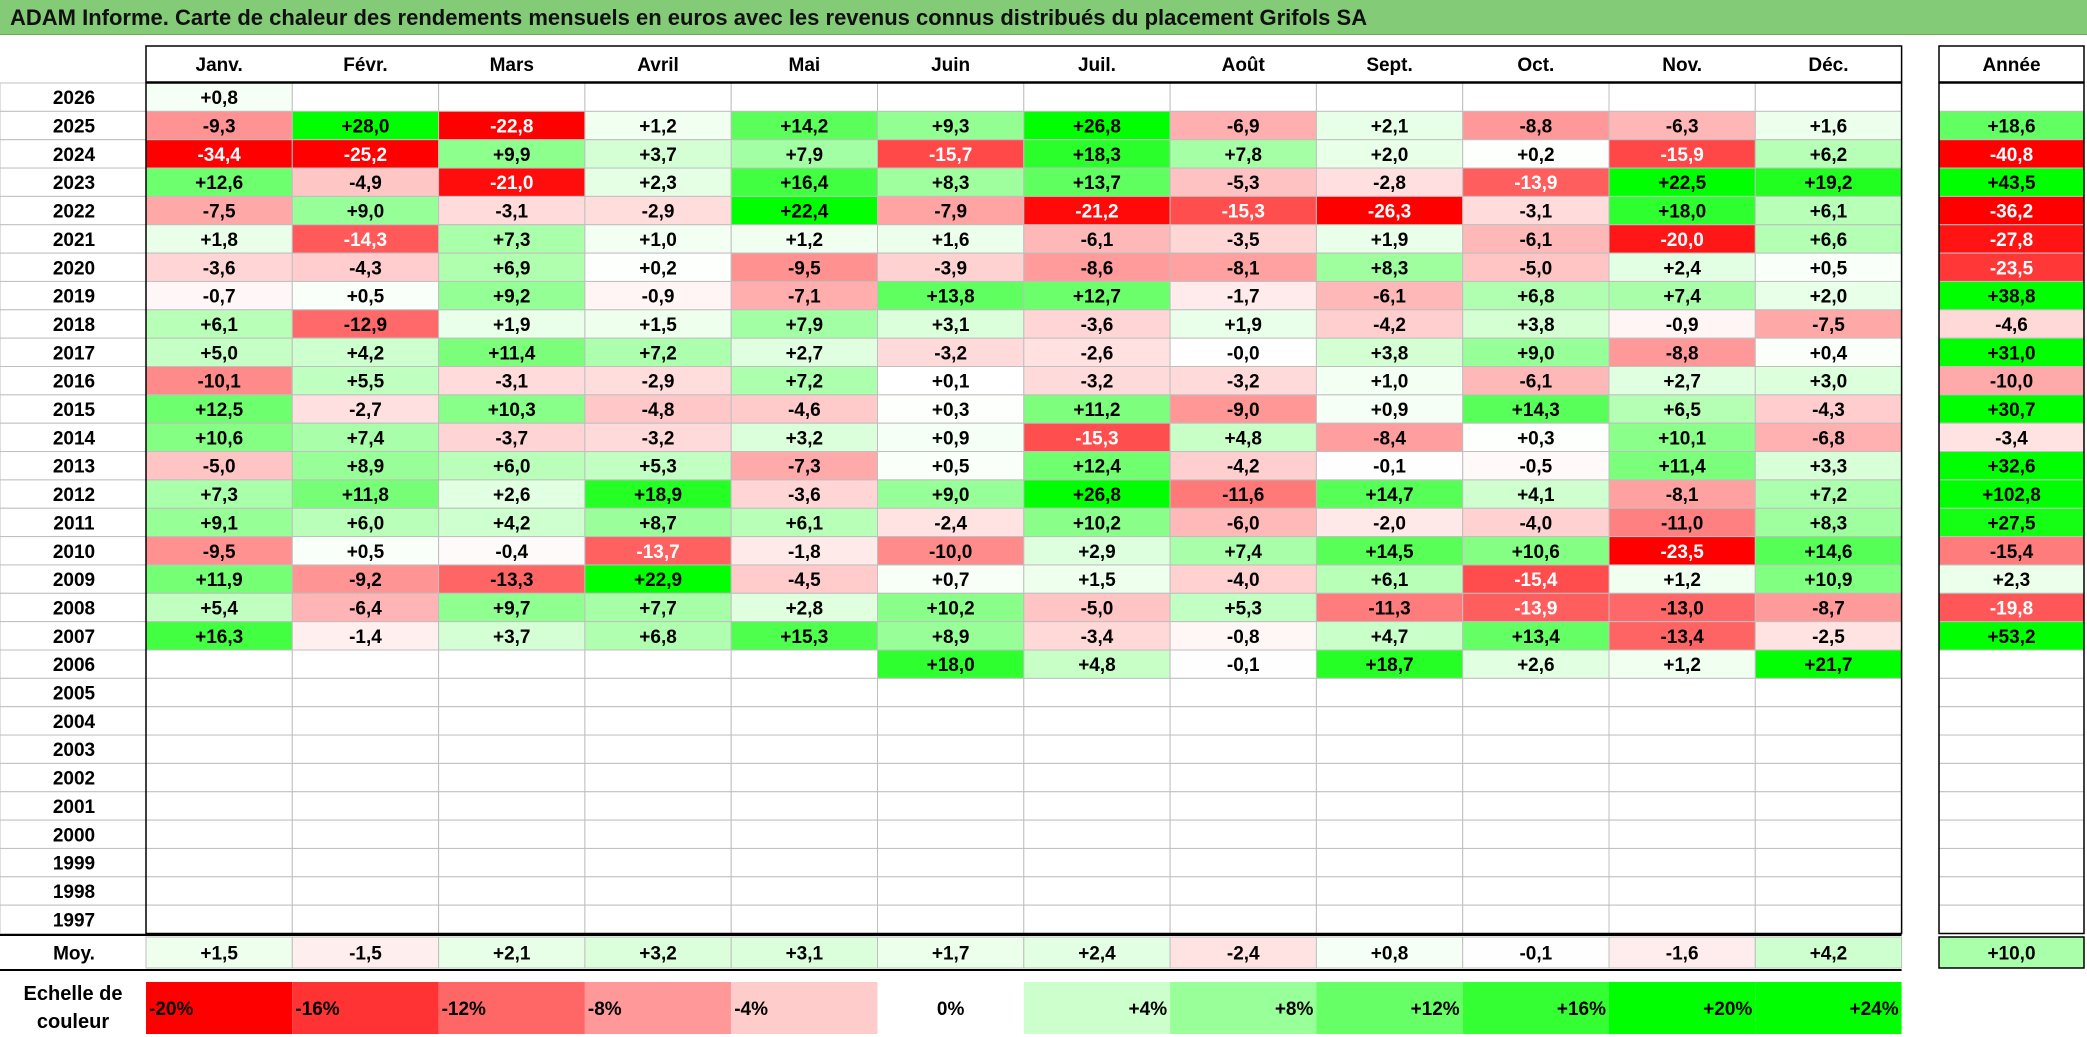 This screenshot has height=1037, width=2087. What do you see at coordinates (1682, 438) in the screenshot?
I see `cell-value: +10,1` at bounding box center [1682, 438].